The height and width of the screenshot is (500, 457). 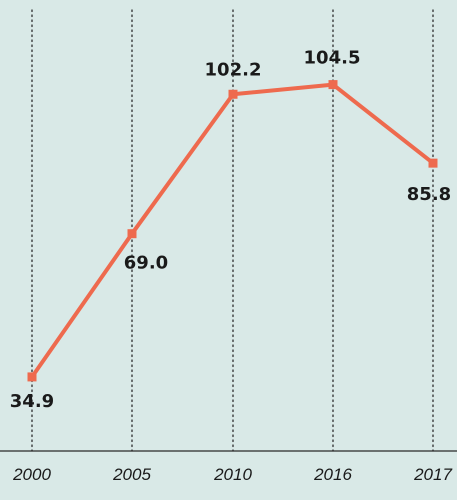 What do you see at coordinates (432, 474) in the screenshot?
I see `x-tick-label-2017: 2017` at bounding box center [432, 474].